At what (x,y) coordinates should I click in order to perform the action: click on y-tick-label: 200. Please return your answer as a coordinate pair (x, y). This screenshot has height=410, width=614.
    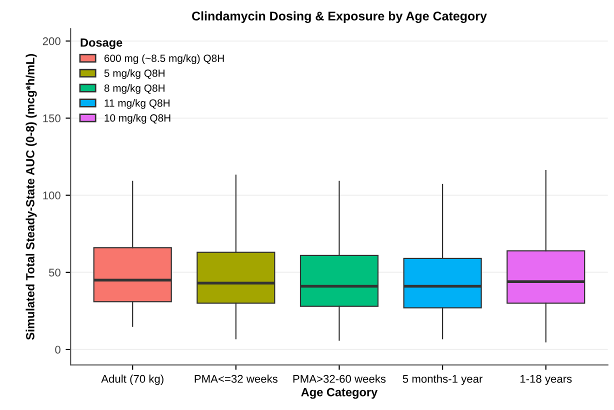
    Looking at the image, I should click on (51, 41).